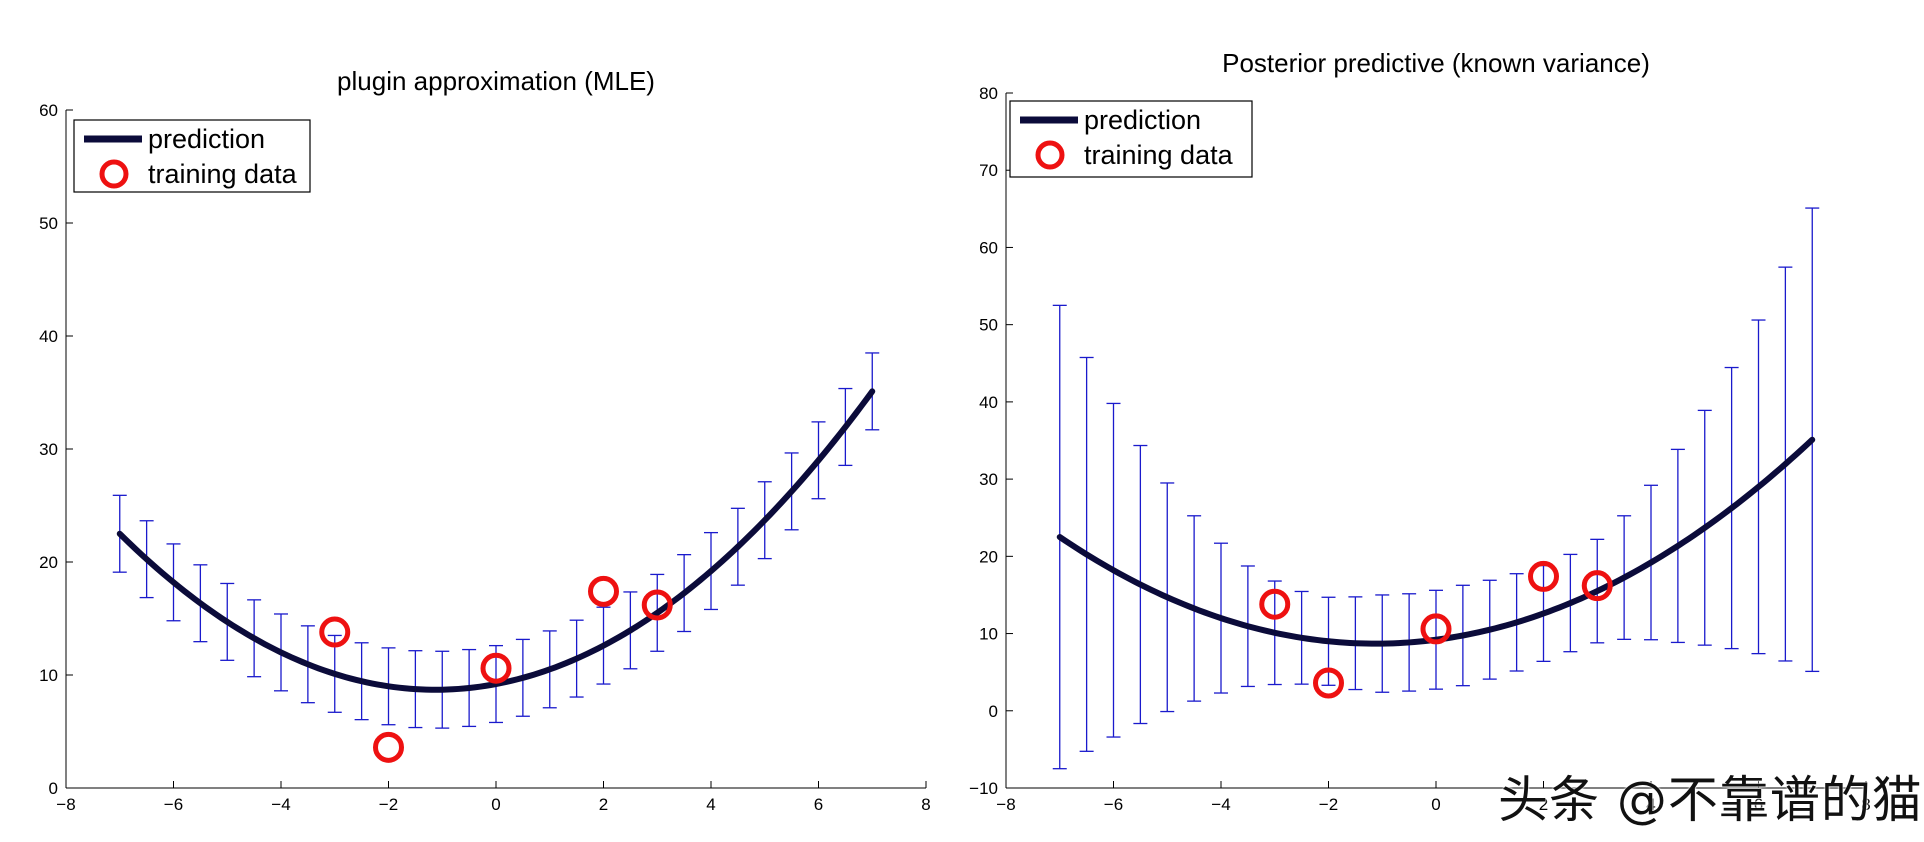 This screenshot has height=842, width=1924. Describe the element at coordinates (988, 170) in the screenshot. I see `y-tick-label: 70` at that location.